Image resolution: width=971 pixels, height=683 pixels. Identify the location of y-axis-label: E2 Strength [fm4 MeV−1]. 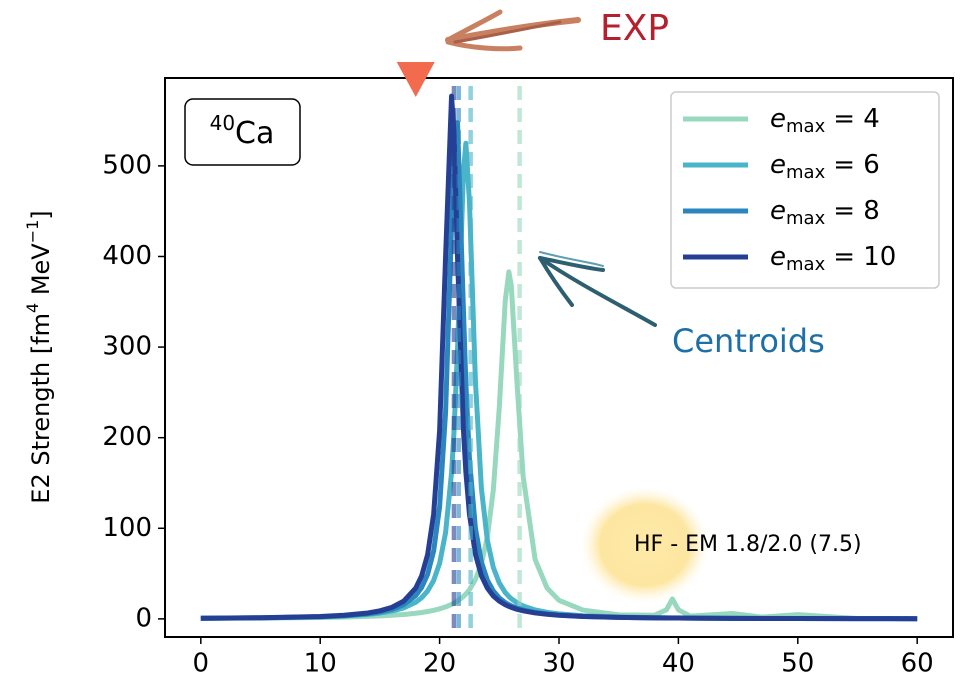
(39, 356).